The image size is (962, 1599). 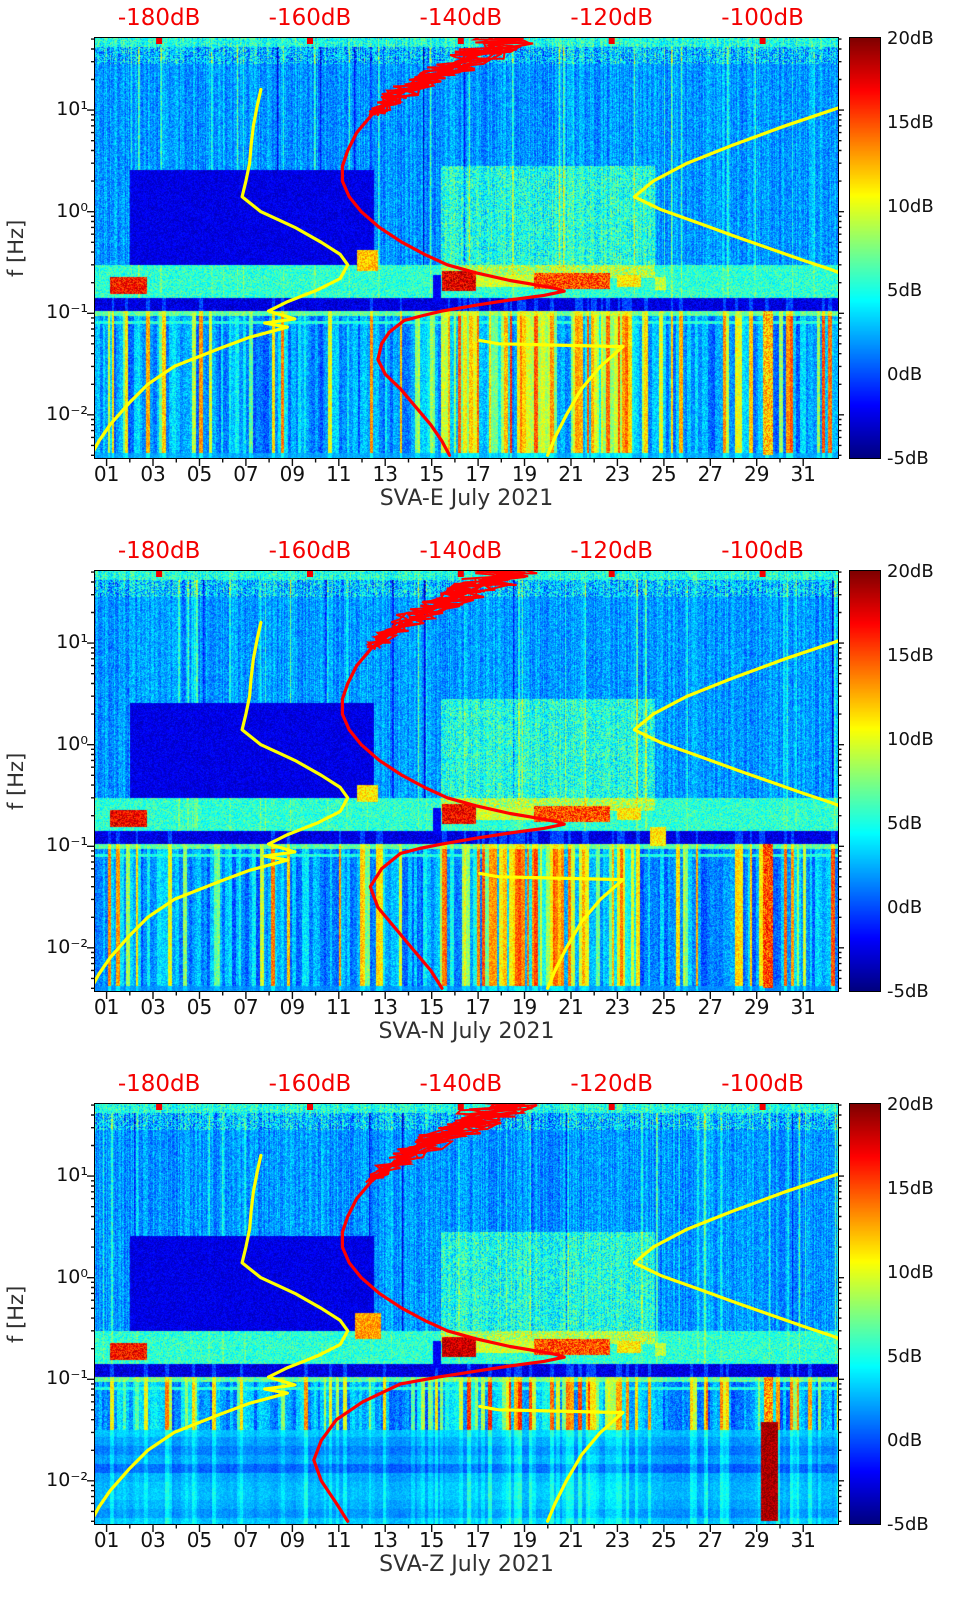 I want to click on panel-title: SVA-N July 2021, so click(x=466, y=1031).